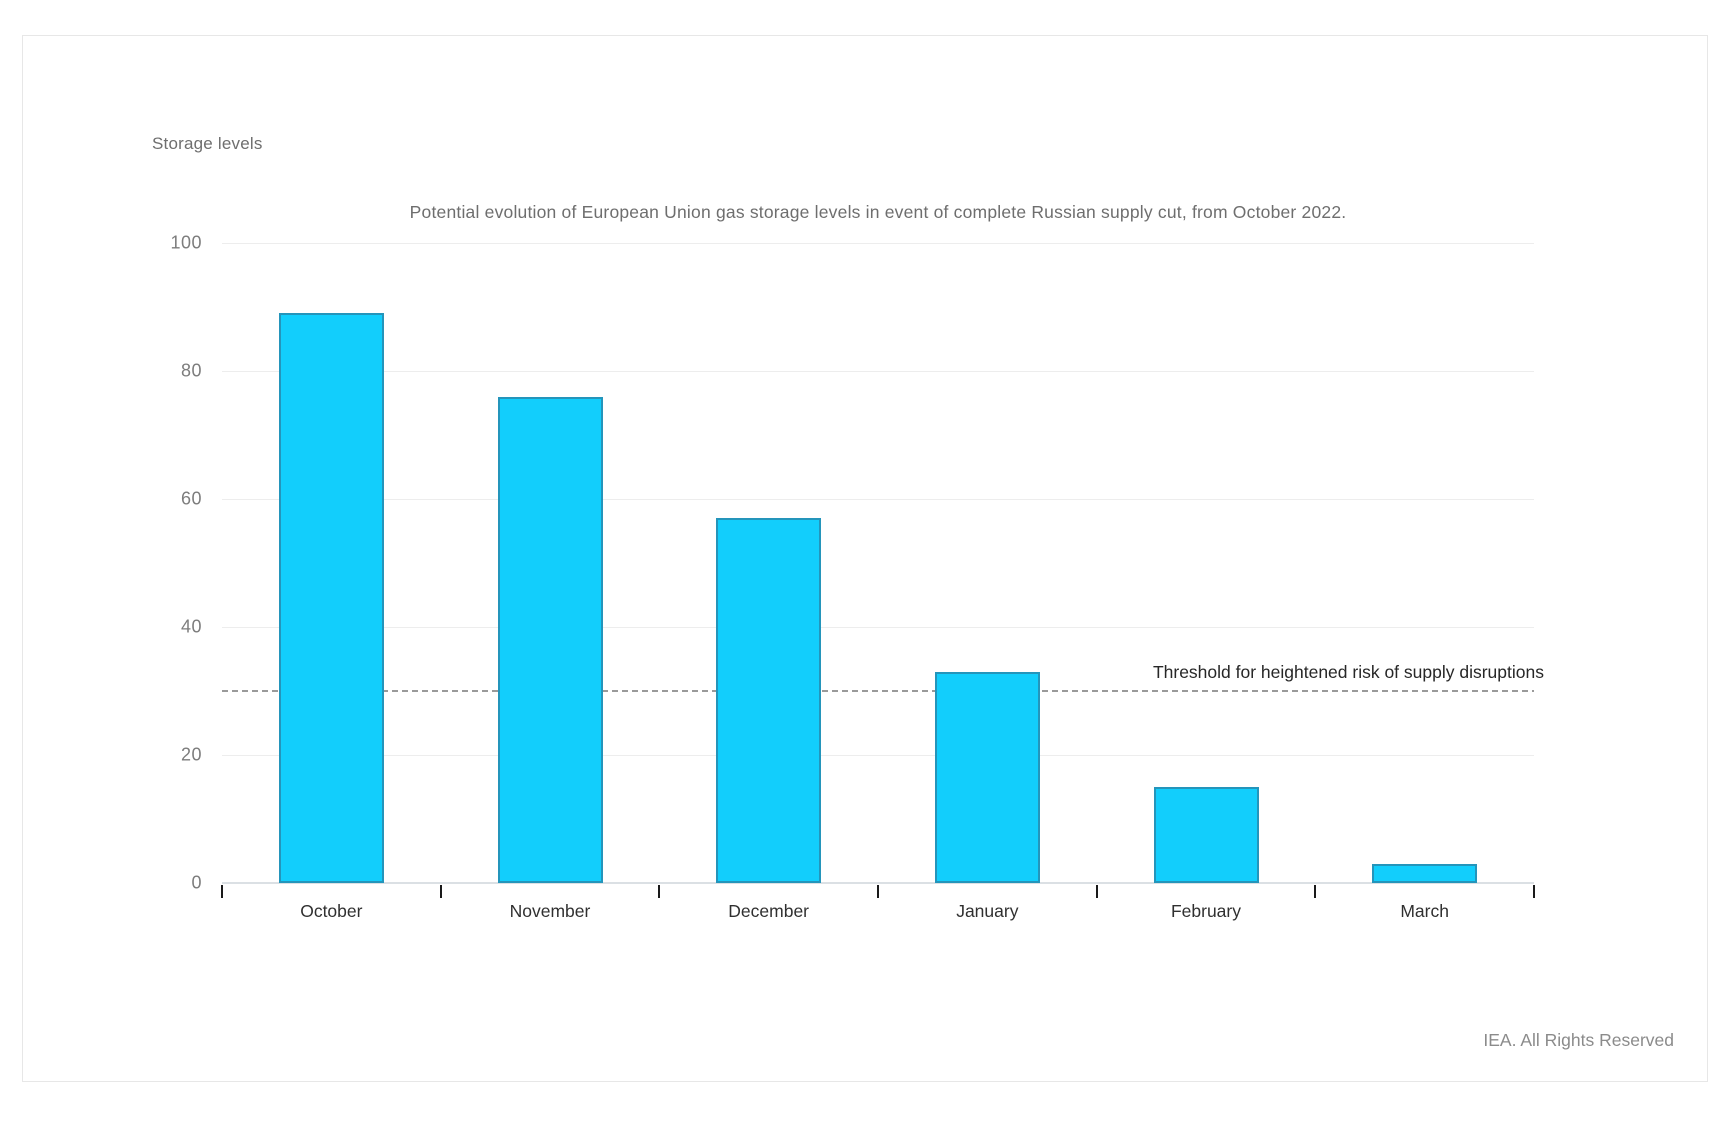 The width and height of the screenshot is (1732, 1124). What do you see at coordinates (769, 911) in the screenshot?
I see `x-category-label: December` at bounding box center [769, 911].